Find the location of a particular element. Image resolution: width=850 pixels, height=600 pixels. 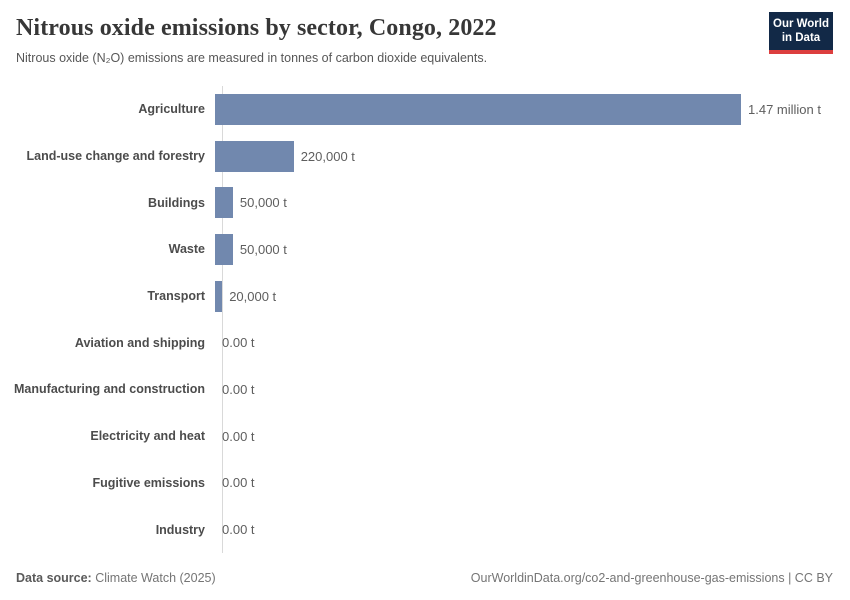

chart-row: Aviation and shipping 0.00 t is located at coordinates (425, 342).